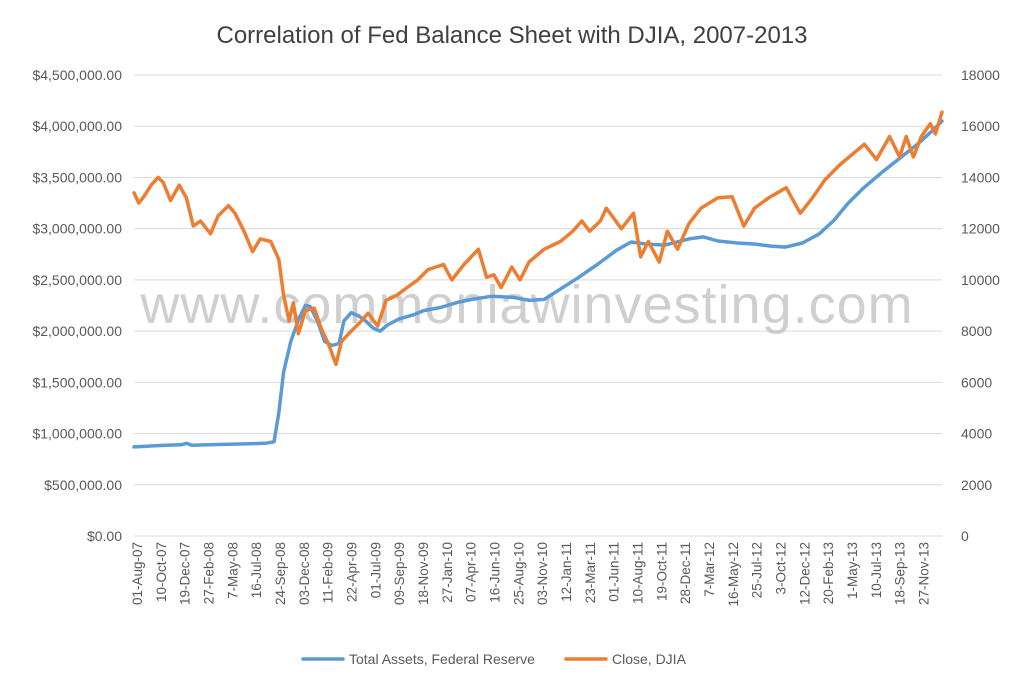 Image resolution: width=1024 pixels, height=689 pixels. Describe the element at coordinates (980, 75) in the screenshot. I see `right-axis-tick-label: 18000` at that location.